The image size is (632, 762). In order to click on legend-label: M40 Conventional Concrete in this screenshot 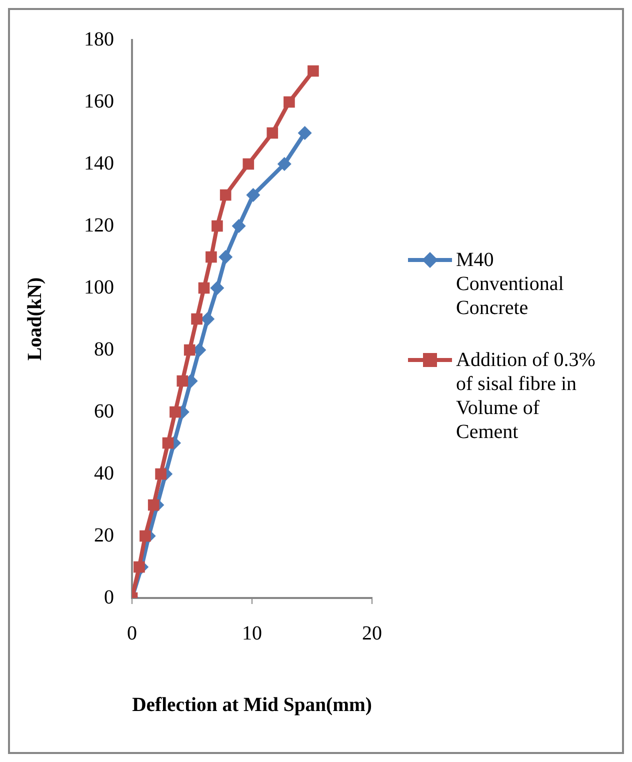, I will do `click(510, 284)`.